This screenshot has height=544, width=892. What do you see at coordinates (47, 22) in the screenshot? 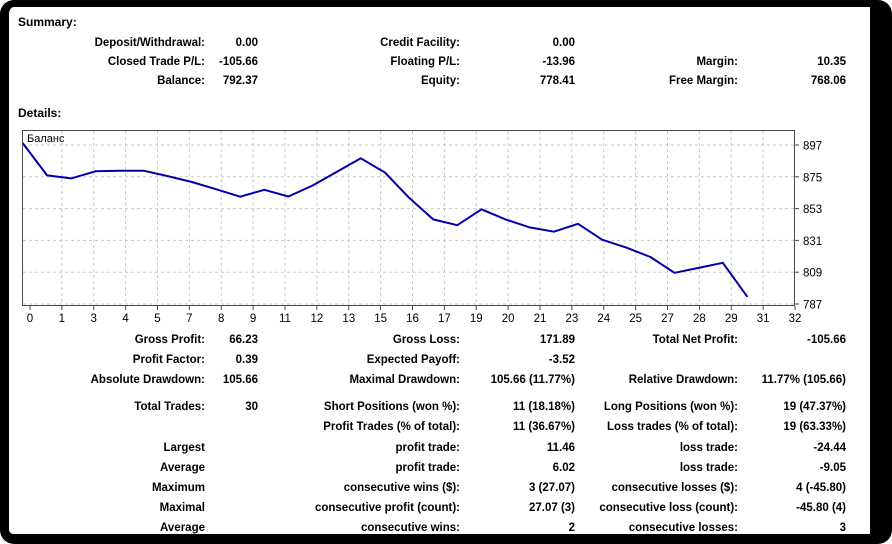
I see `summary-heading: Summary:` at bounding box center [47, 22].